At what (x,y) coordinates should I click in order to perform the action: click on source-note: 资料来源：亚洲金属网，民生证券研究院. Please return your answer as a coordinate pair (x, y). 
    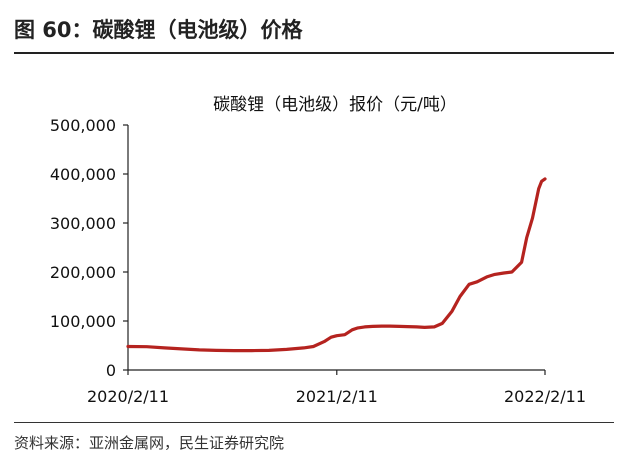
    Looking at the image, I should click on (149, 443).